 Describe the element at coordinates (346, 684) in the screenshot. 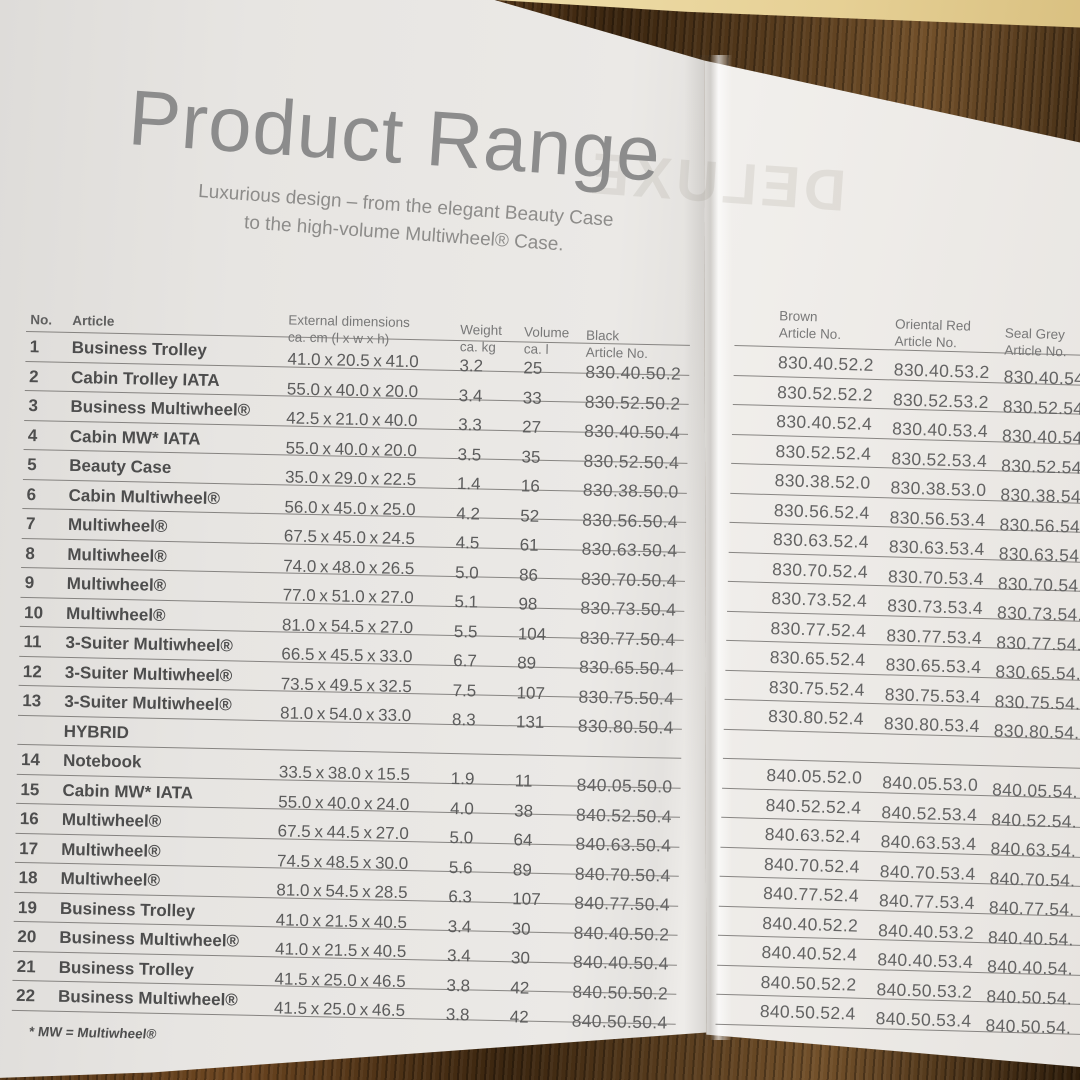

I see `cell-dimensions: 73.5 x 49.5 x 32.5` at that location.